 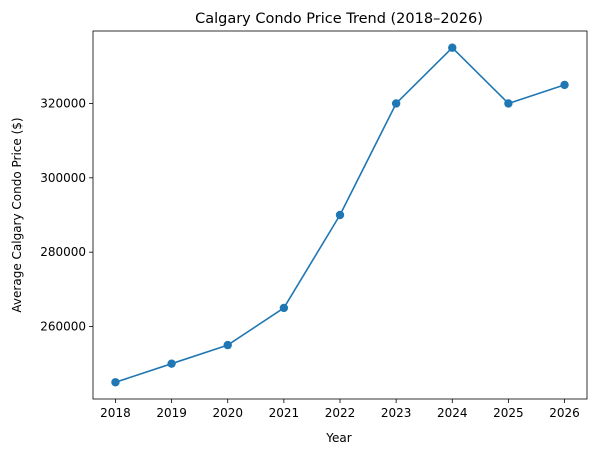 What do you see at coordinates (340, 413) in the screenshot?
I see `x-tick-label: 2022` at bounding box center [340, 413].